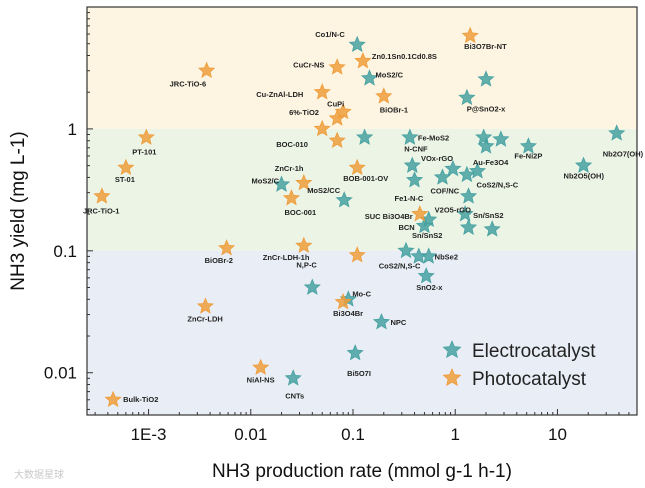  I want to click on y-tick-label: 0.1, so click(65, 251).